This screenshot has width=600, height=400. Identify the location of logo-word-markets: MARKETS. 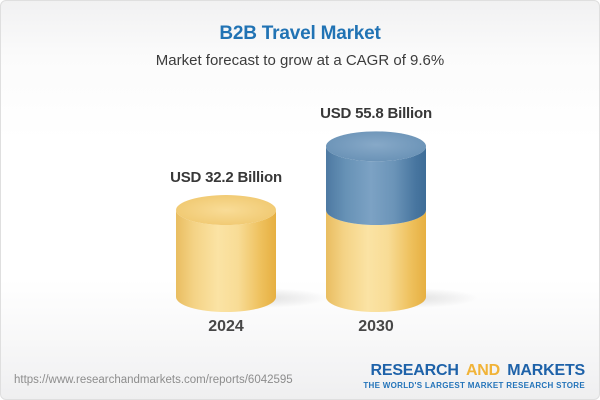
(546, 371).